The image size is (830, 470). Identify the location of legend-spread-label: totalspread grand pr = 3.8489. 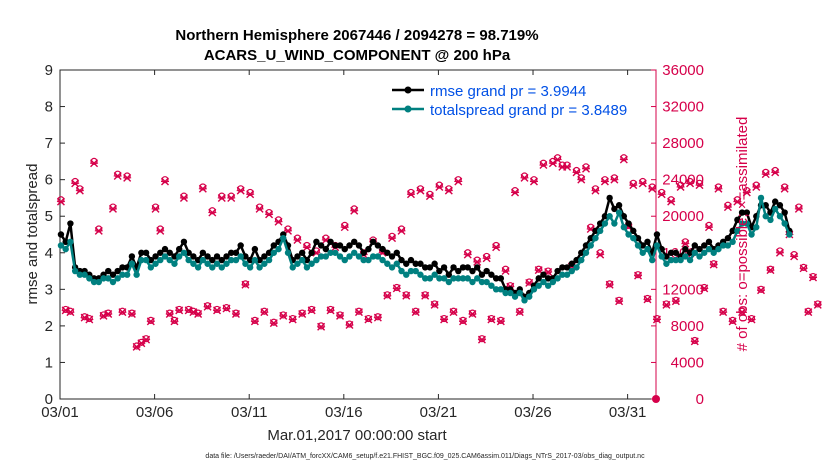
(528, 110).